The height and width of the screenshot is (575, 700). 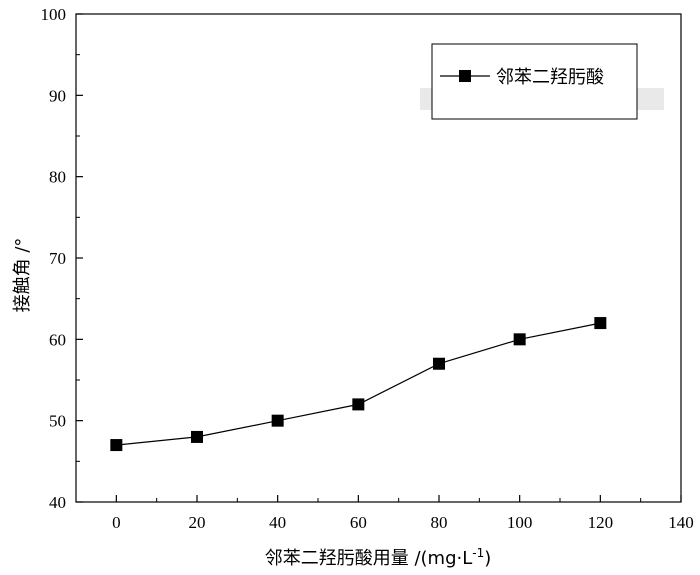 What do you see at coordinates (57, 258) in the screenshot?
I see `y-tick-label: 70` at bounding box center [57, 258].